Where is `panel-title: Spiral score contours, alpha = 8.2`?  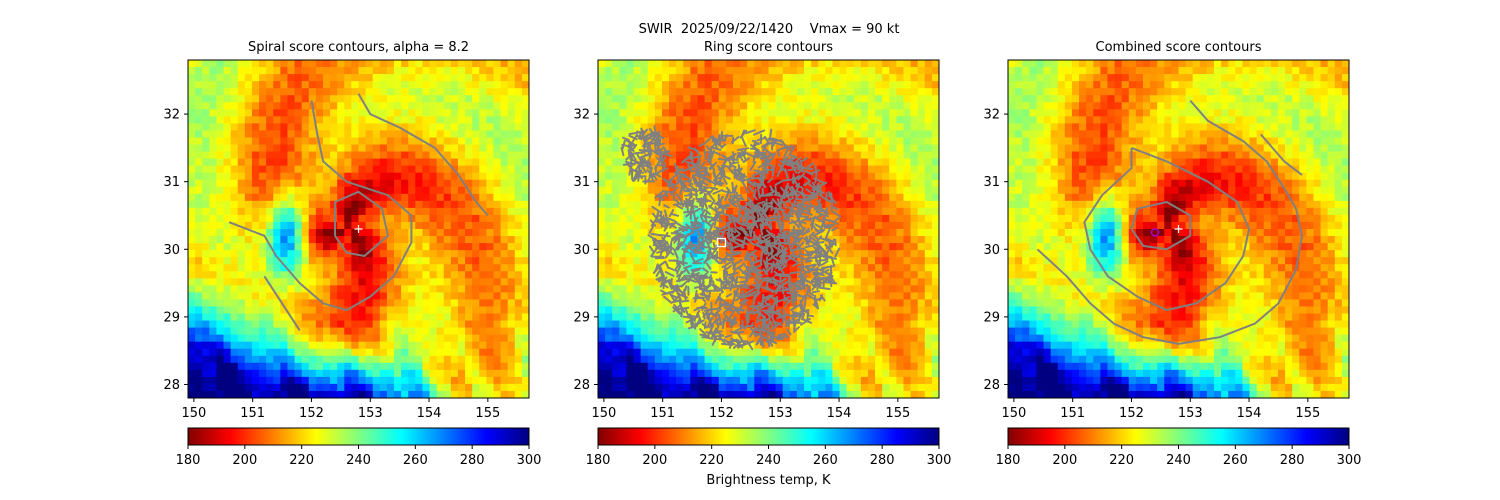
panel-title: Spiral score contours, alpha = 8.2 is located at coordinates (358, 47).